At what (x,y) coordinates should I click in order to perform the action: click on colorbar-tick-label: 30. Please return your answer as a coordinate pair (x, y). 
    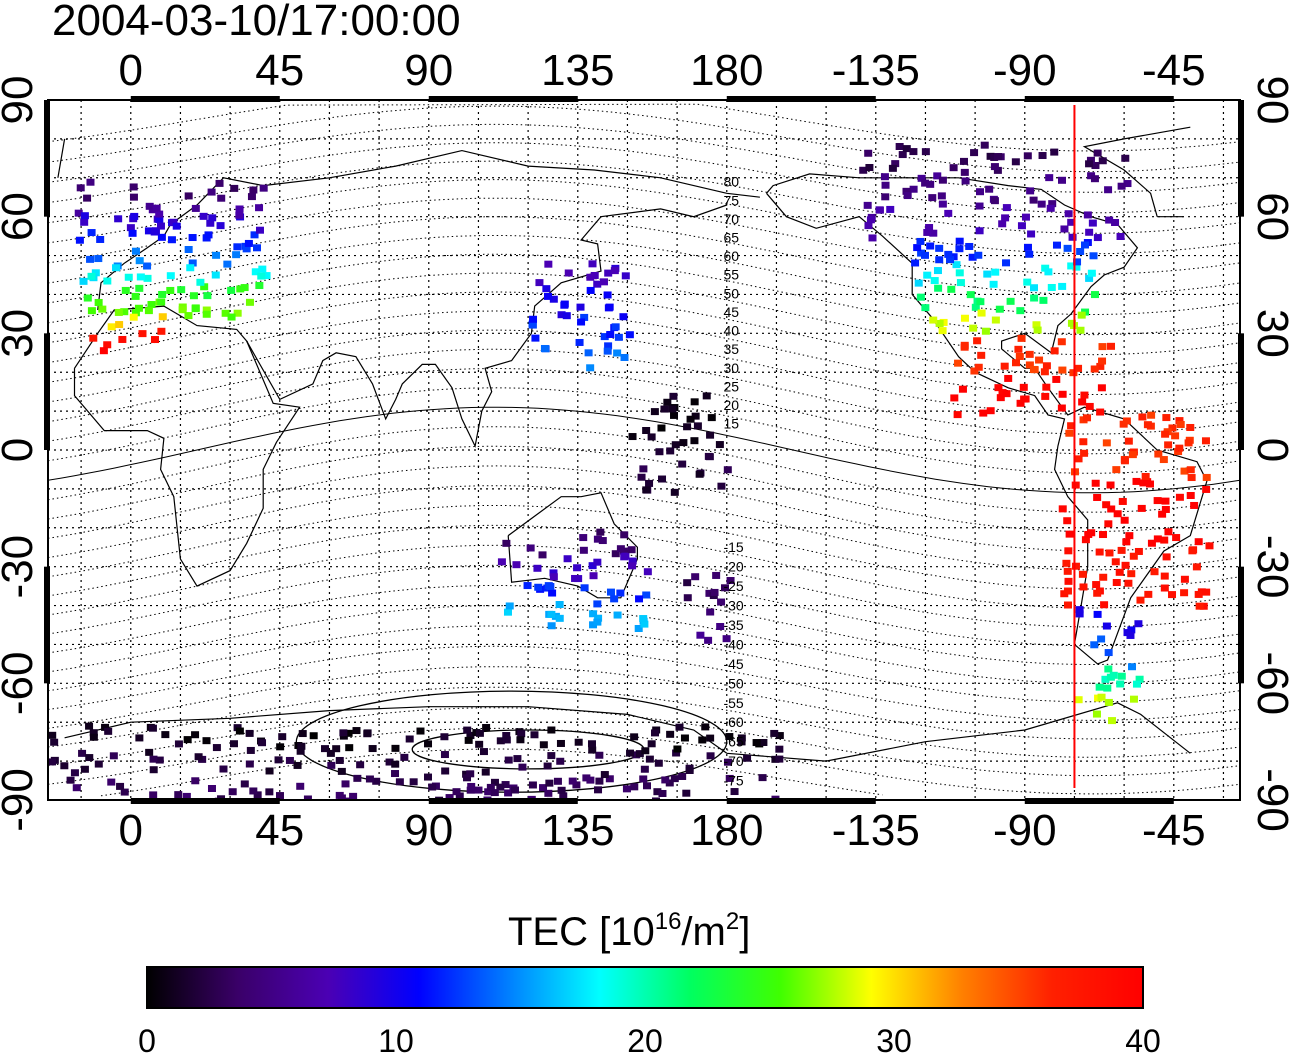
    Looking at the image, I should click on (894, 1040).